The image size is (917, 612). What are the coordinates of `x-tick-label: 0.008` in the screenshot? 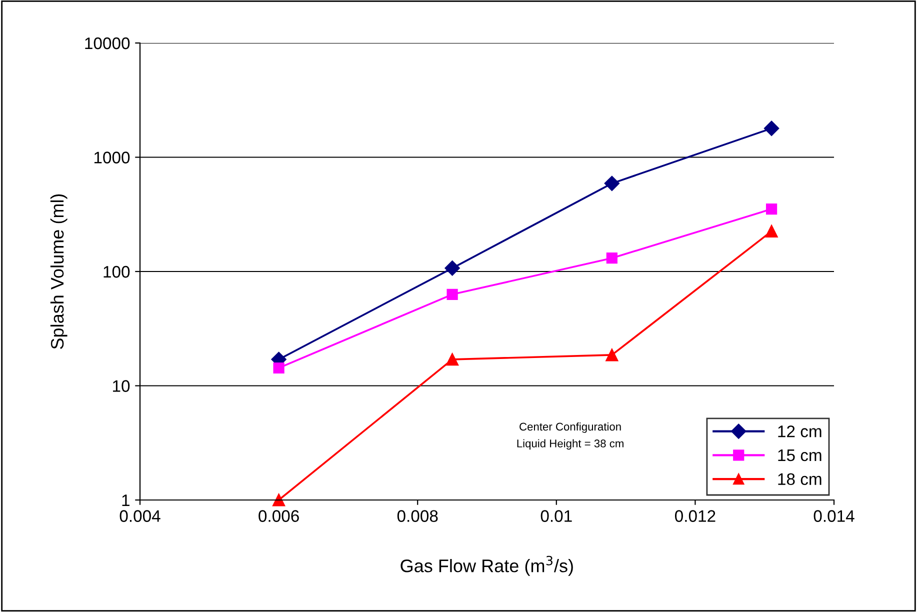 It's located at (417, 516).